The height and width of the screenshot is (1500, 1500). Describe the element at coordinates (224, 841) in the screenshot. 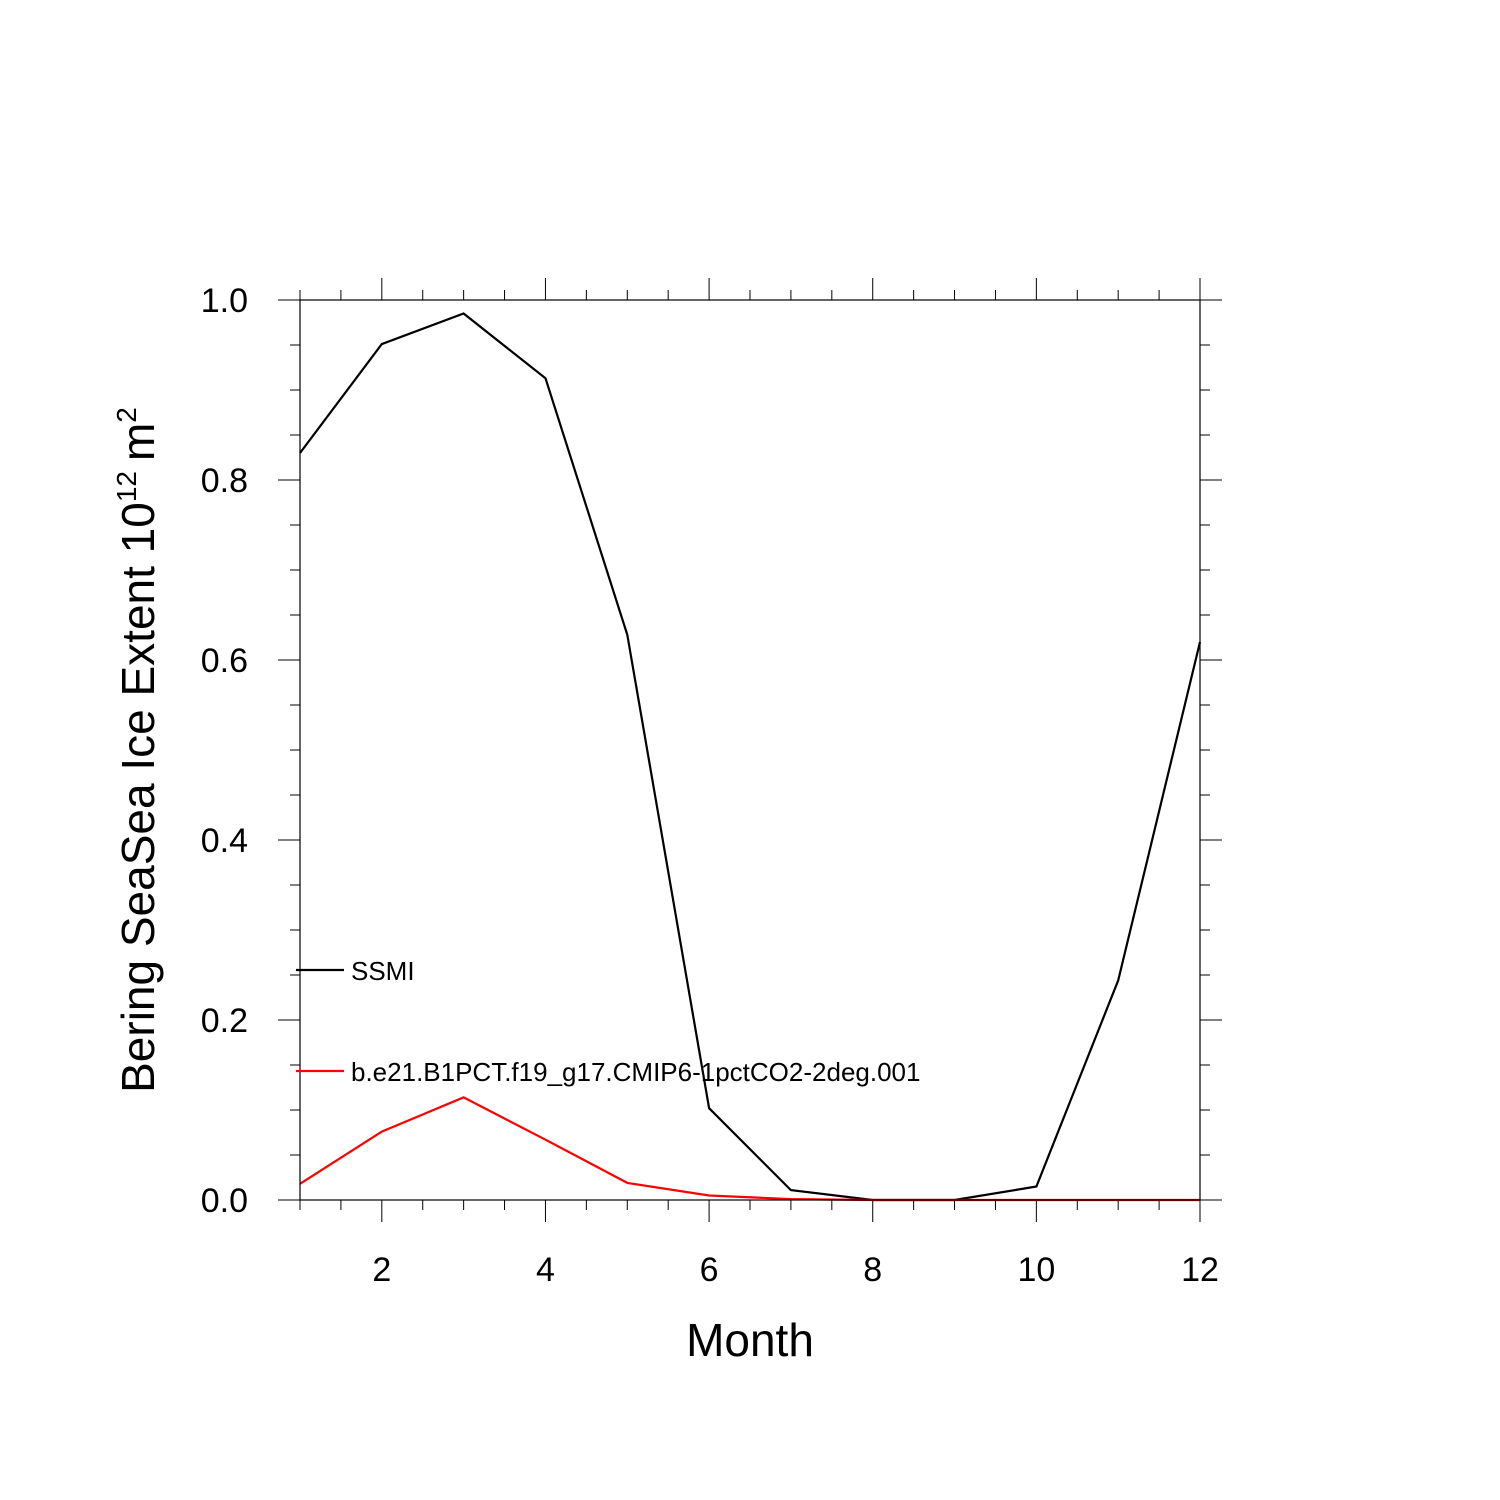

I see `y-tick-label: 0.4` at that location.